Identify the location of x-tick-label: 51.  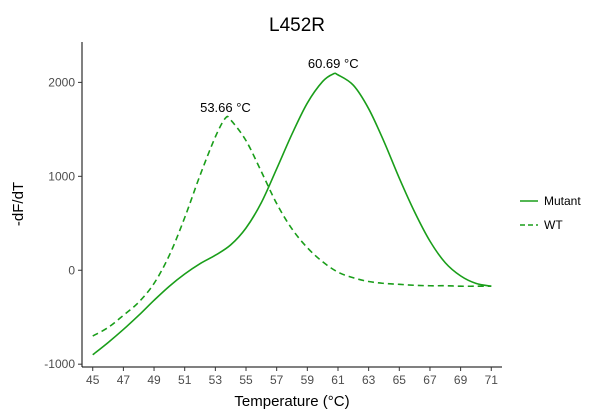
(185, 380).